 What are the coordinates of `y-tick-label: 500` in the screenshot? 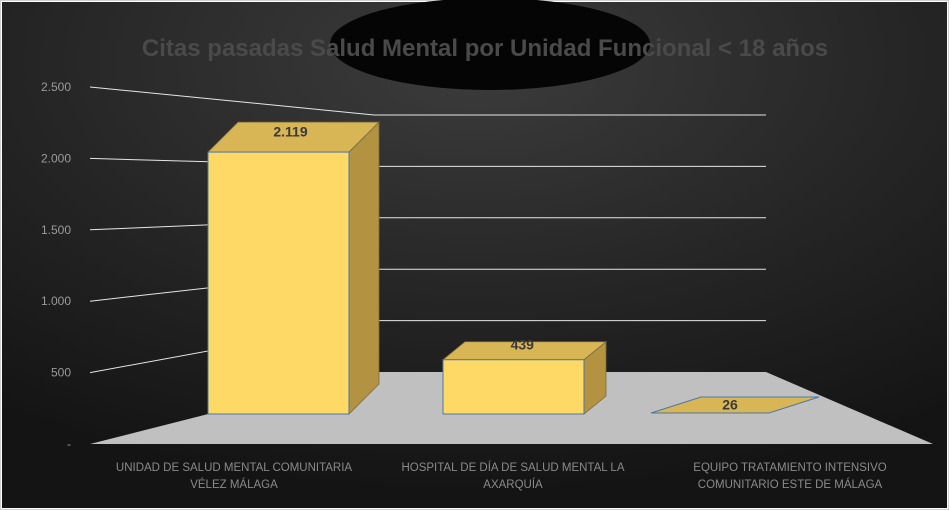 It's located at (61, 373).